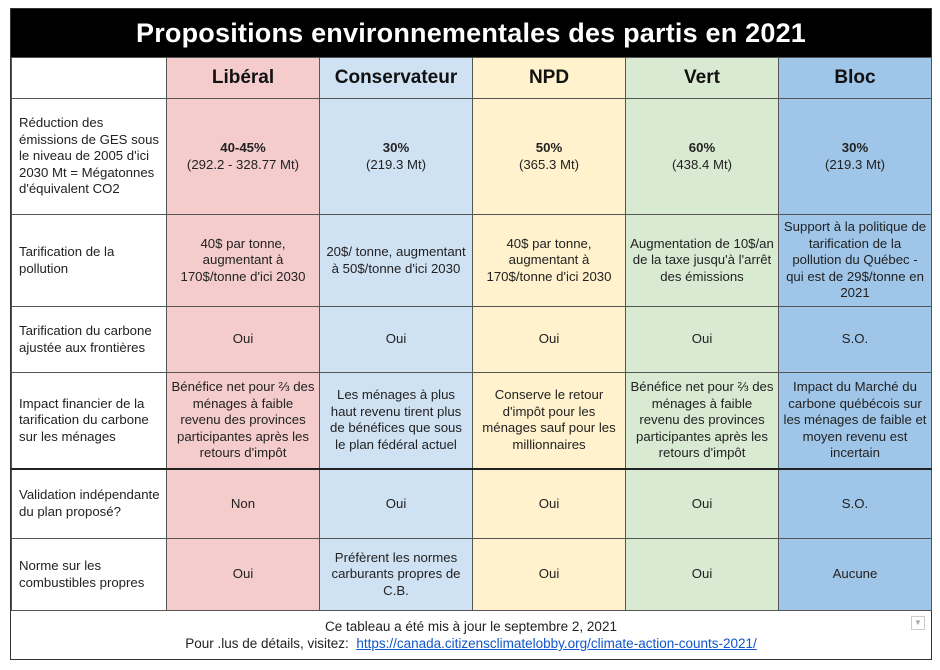 Image resolution: width=940 pixels, height=670 pixels. Describe the element at coordinates (702, 164) in the screenshot. I see `cell-value: (438.4 Mt)` at that location.